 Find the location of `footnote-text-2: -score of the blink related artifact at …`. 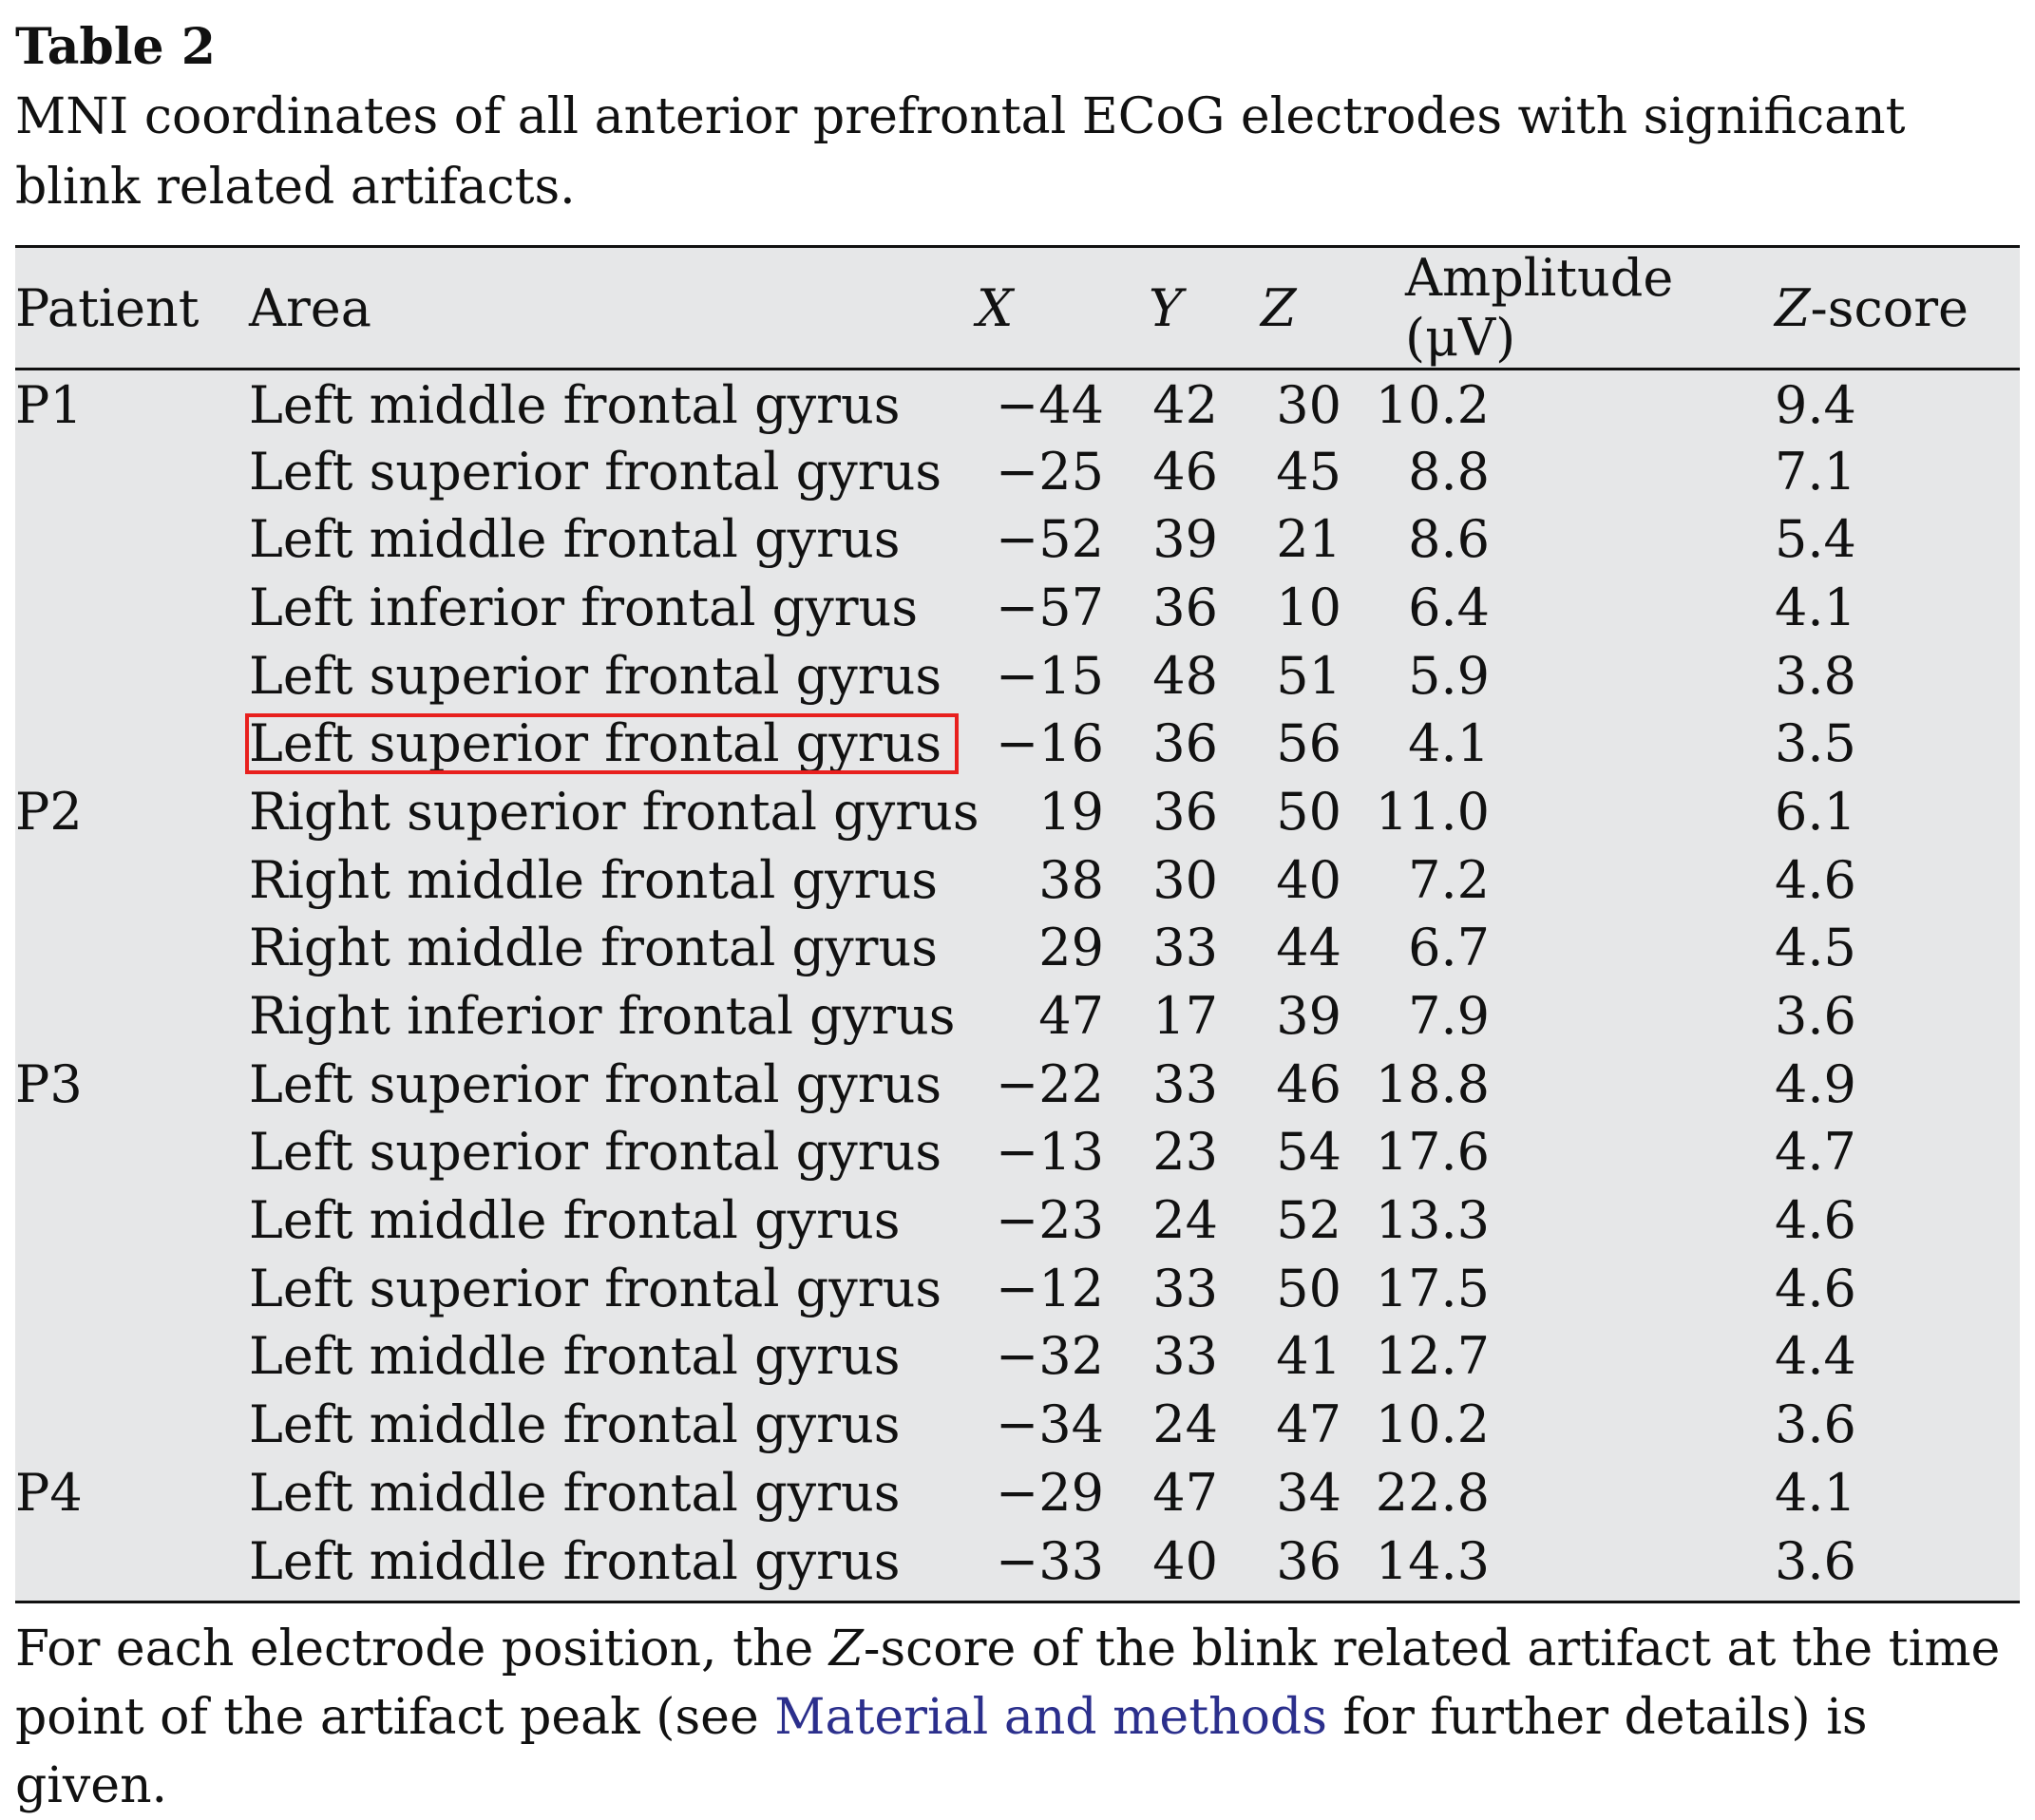

footnote-text-2: -score of the blink related artifact at … is located at coordinates (1008, 1683).